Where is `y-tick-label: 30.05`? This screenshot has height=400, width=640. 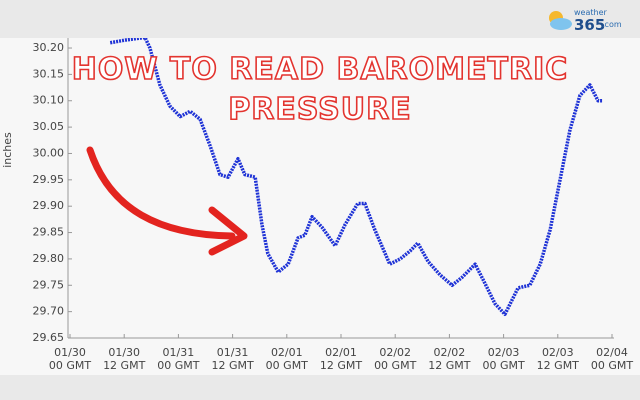
y-tick-label: 30.05 is located at coordinates (49, 126).